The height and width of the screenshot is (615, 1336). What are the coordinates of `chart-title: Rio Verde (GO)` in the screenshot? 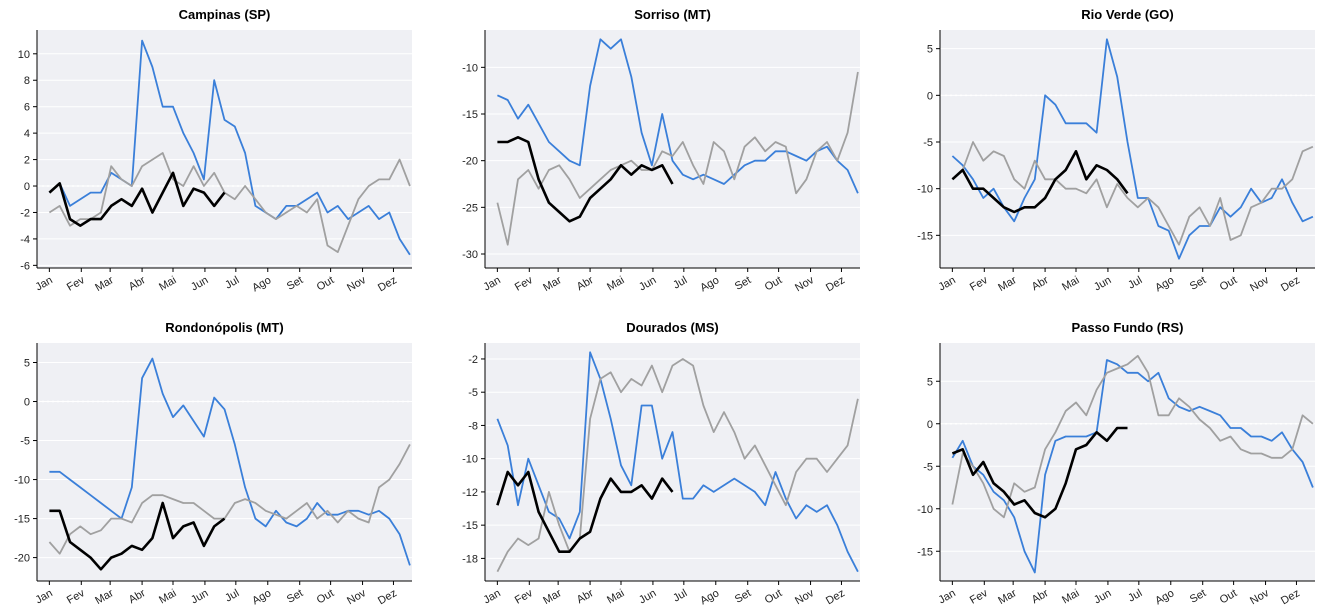 It's located at (1127, 14).